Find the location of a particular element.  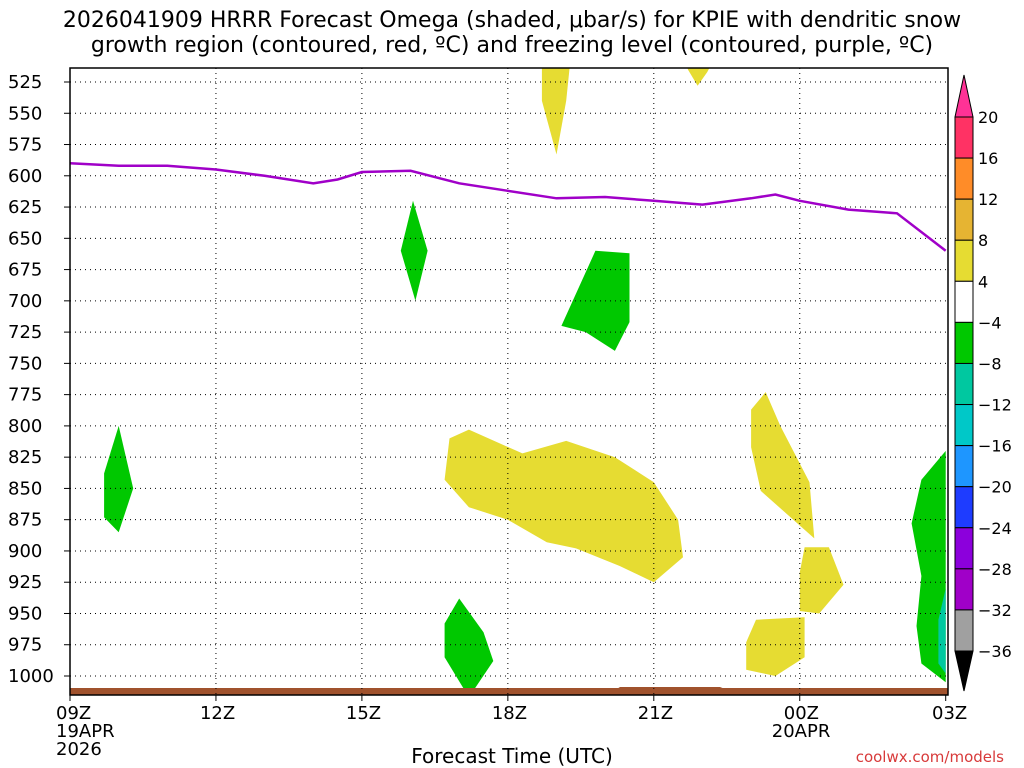

y-tick-label-800: 800 is located at coordinates (25, 426).